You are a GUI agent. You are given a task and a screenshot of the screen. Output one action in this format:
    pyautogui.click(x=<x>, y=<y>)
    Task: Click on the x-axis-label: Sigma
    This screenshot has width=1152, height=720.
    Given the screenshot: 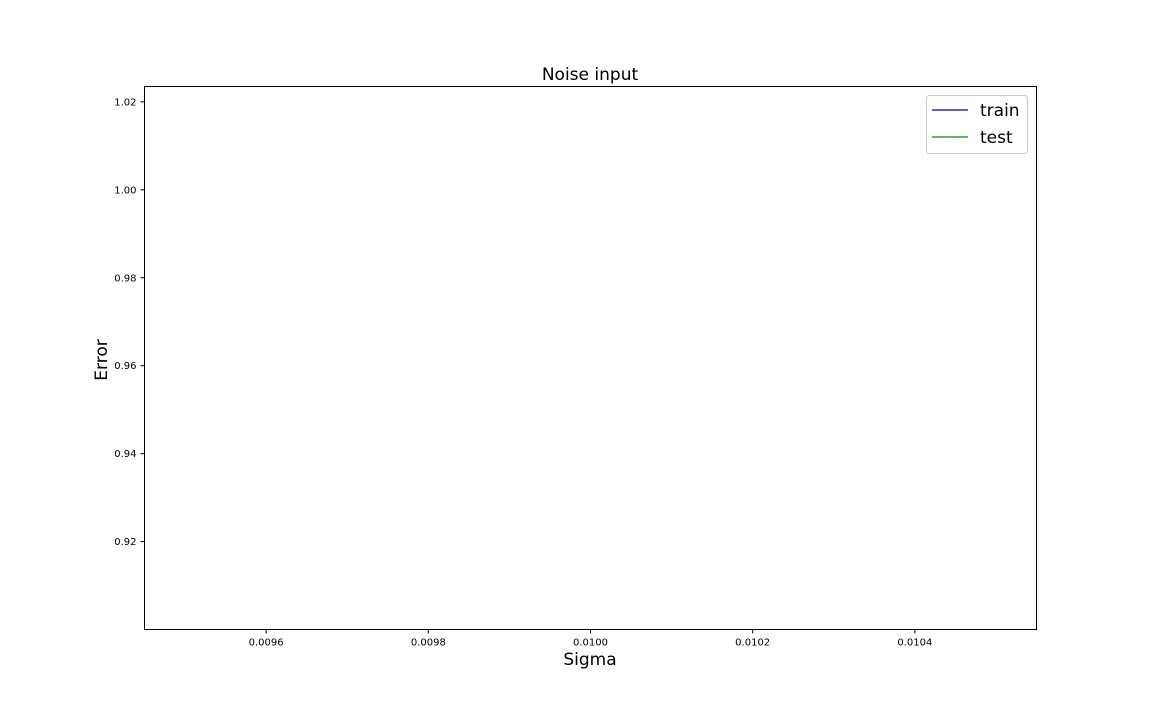 What is the action you would take?
    pyautogui.click(x=589, y=660)
    